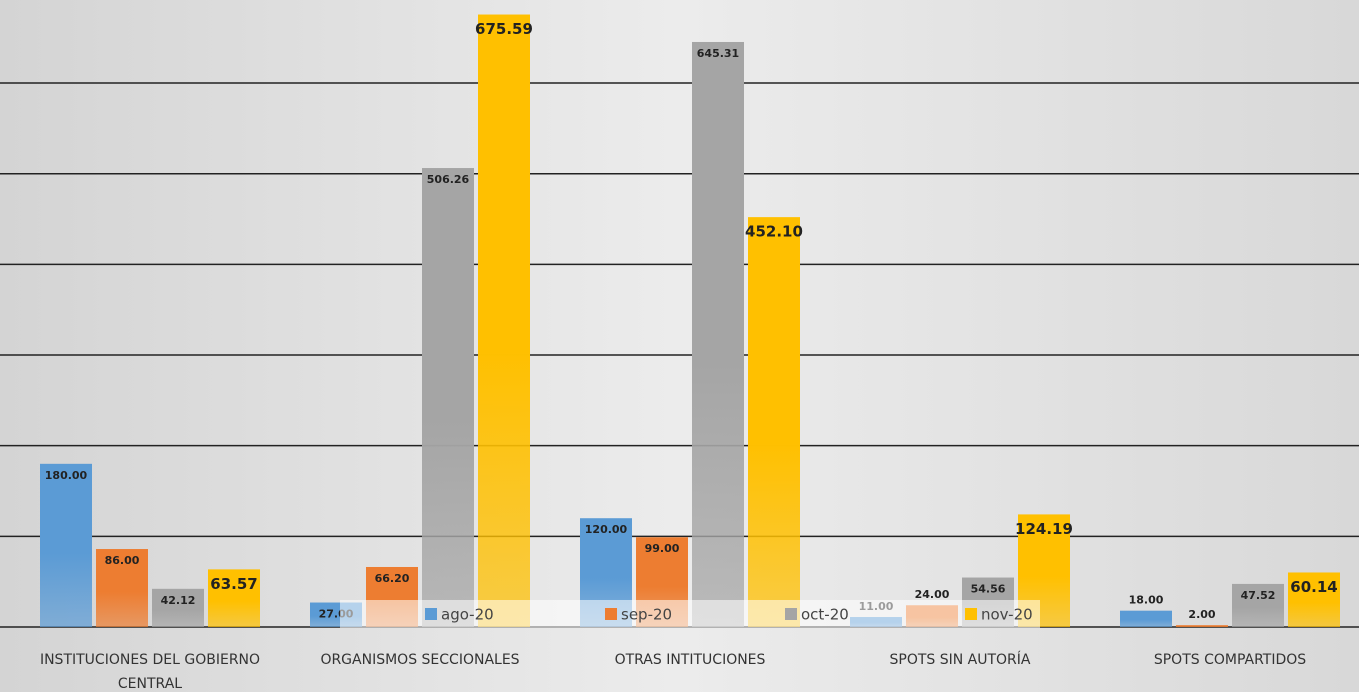 The width and height of the screenshot is (1359, 692). What do you see at coordinates (1044, 529) in the screenshot?
I see `data-label: 124.19` at bounding box center [1044, 529].